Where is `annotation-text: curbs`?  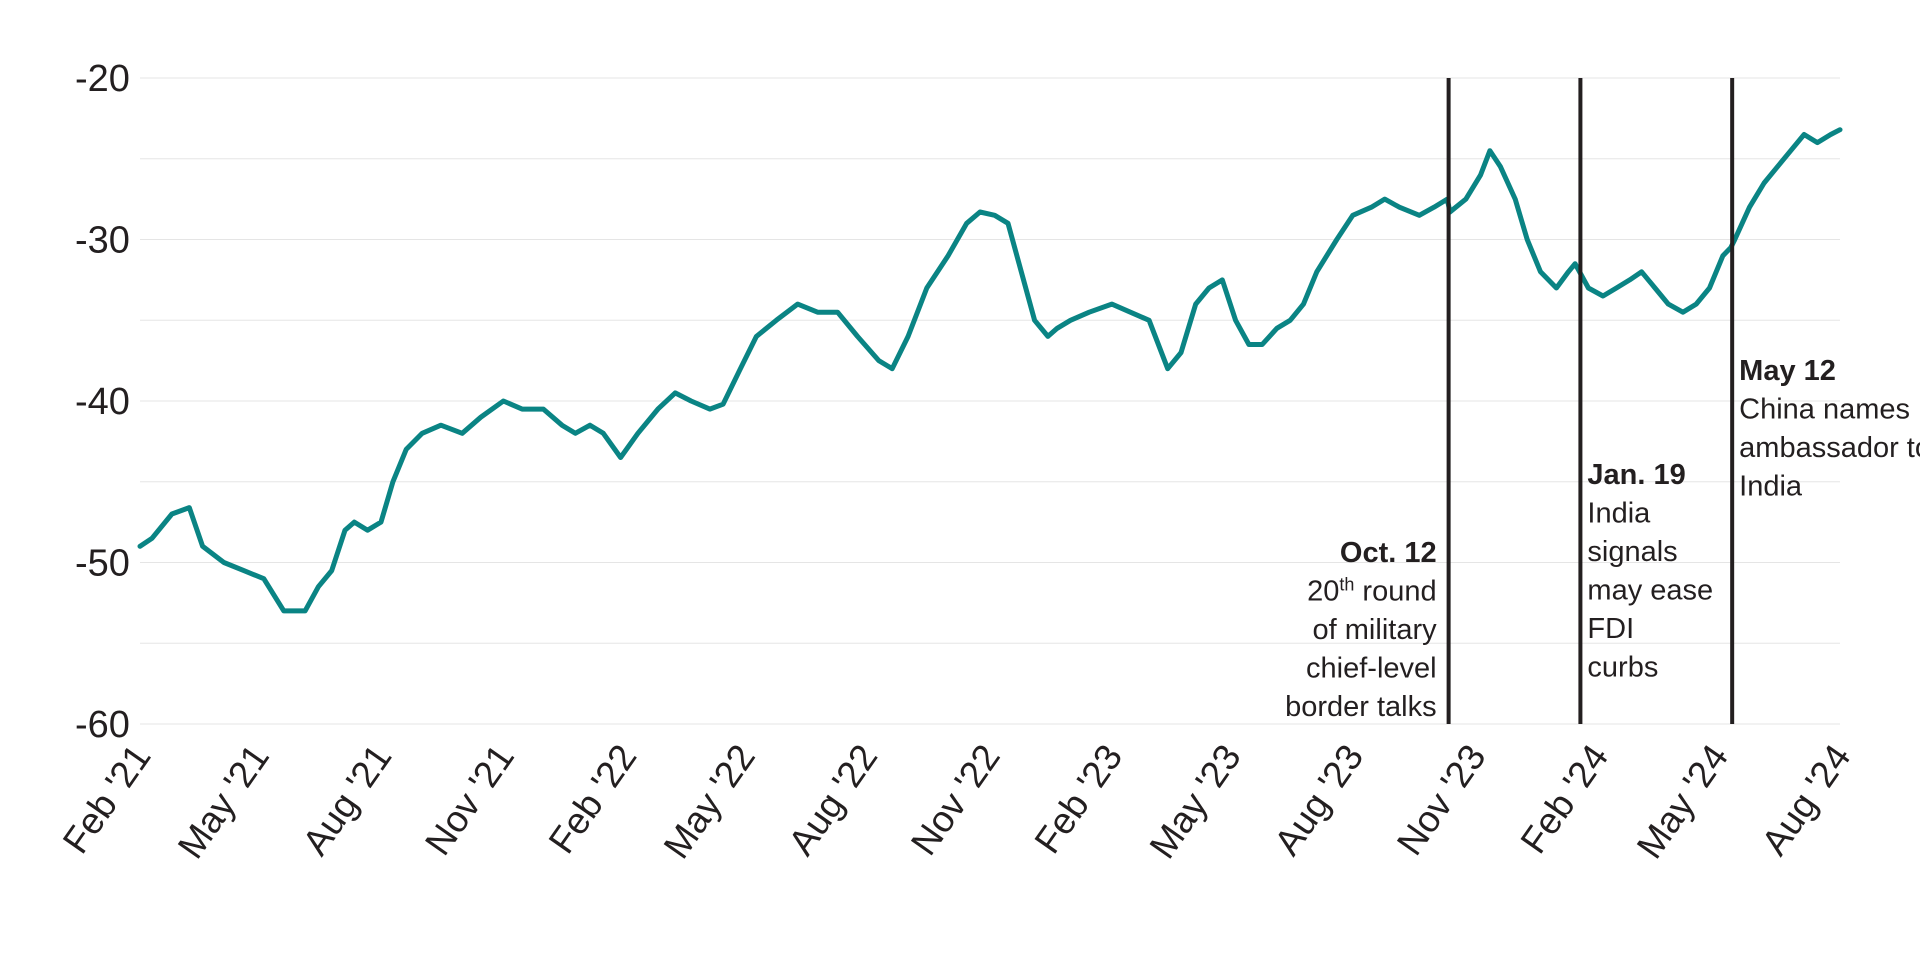
annotation-text: curbs is located at coordinates (1622, 668).